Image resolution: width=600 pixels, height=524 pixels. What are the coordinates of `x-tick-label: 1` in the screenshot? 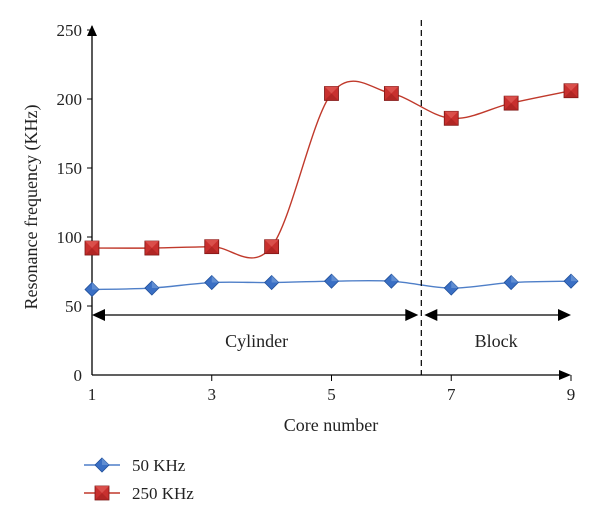 It's located at (92, 394).